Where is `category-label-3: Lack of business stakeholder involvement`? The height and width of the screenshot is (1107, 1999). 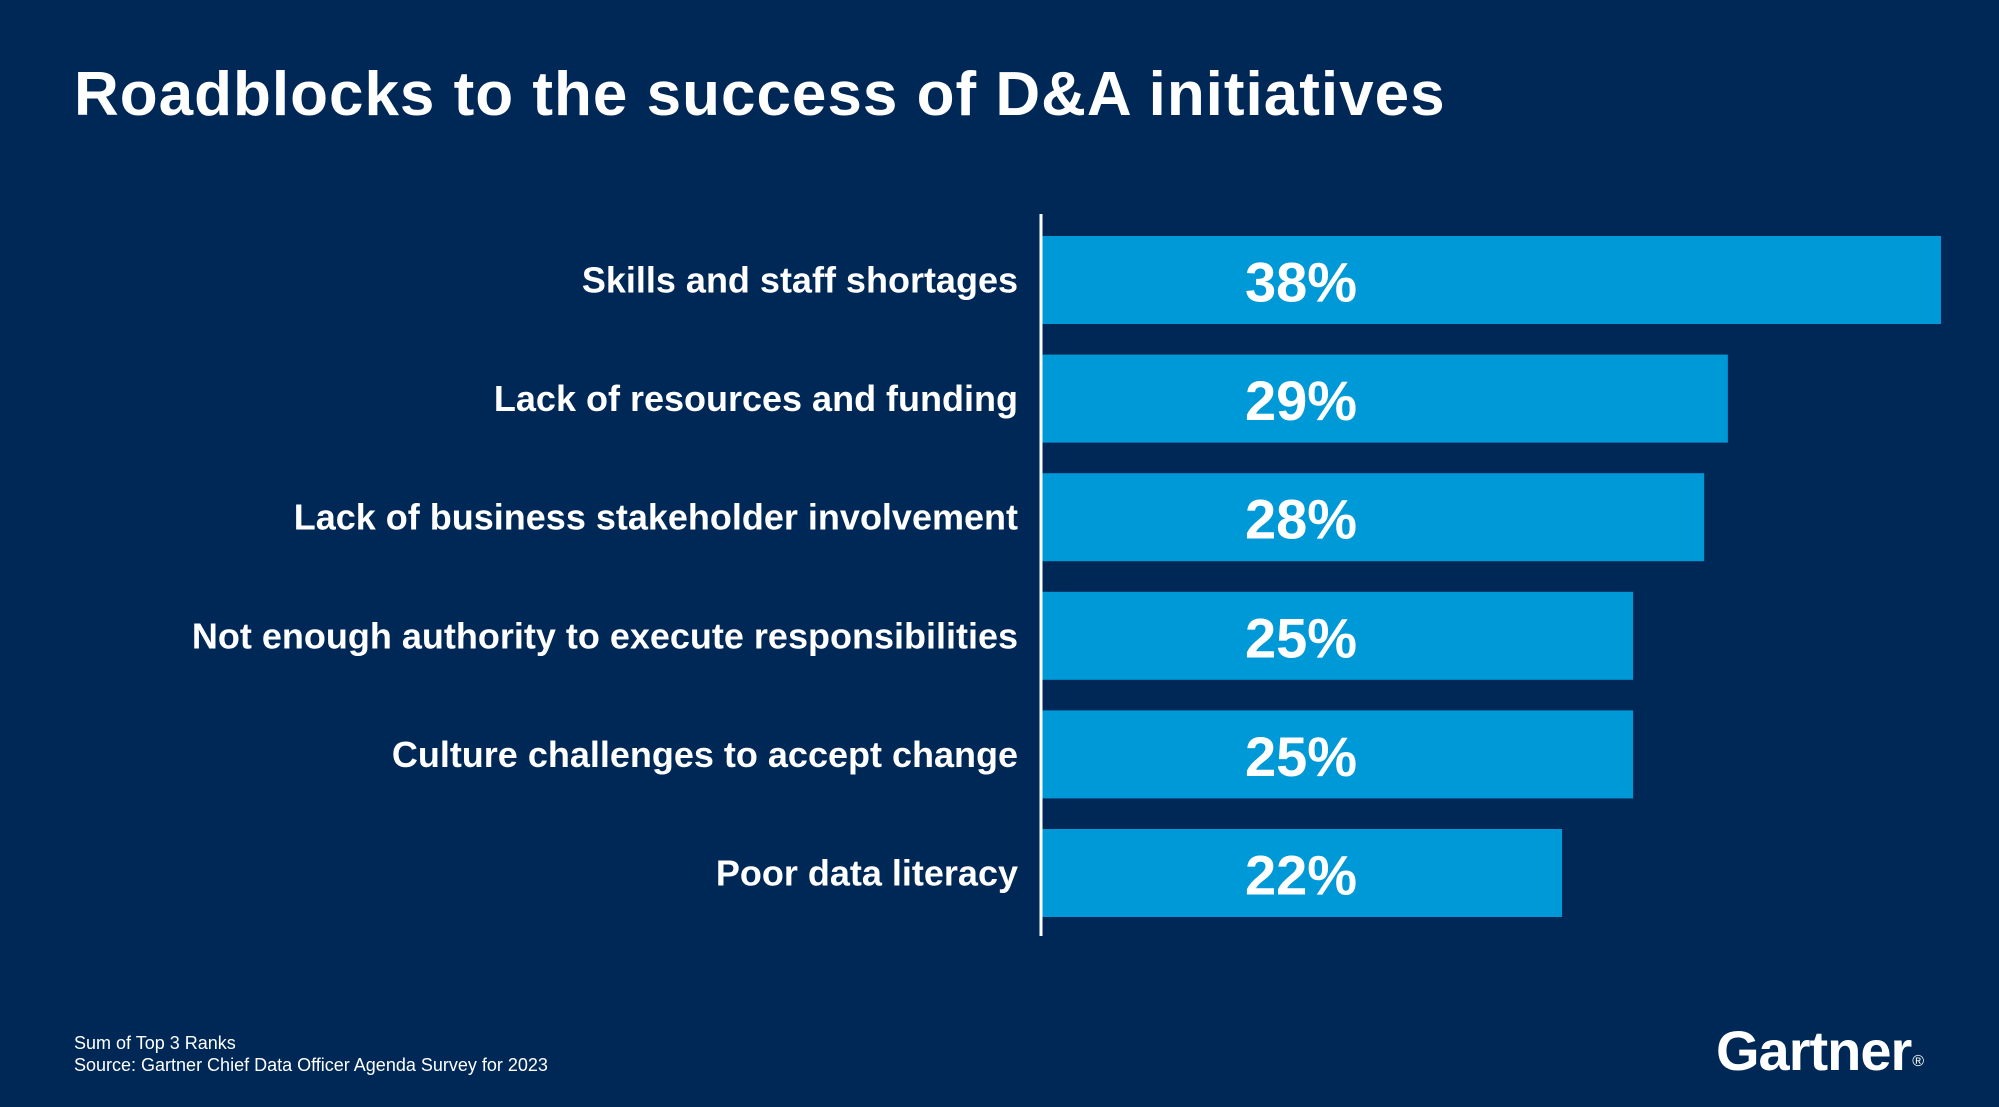 category-label-3: Lack of business stakeholder involvement is located at coordinates (656, 517).